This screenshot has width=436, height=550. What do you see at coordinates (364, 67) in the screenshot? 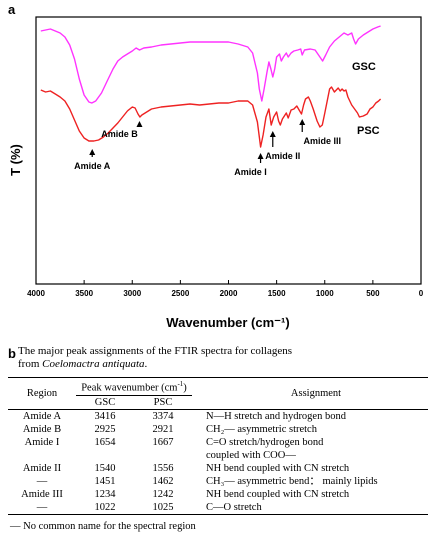
I see `series-label-gsc: GSC` at bounding box center [364, 67].